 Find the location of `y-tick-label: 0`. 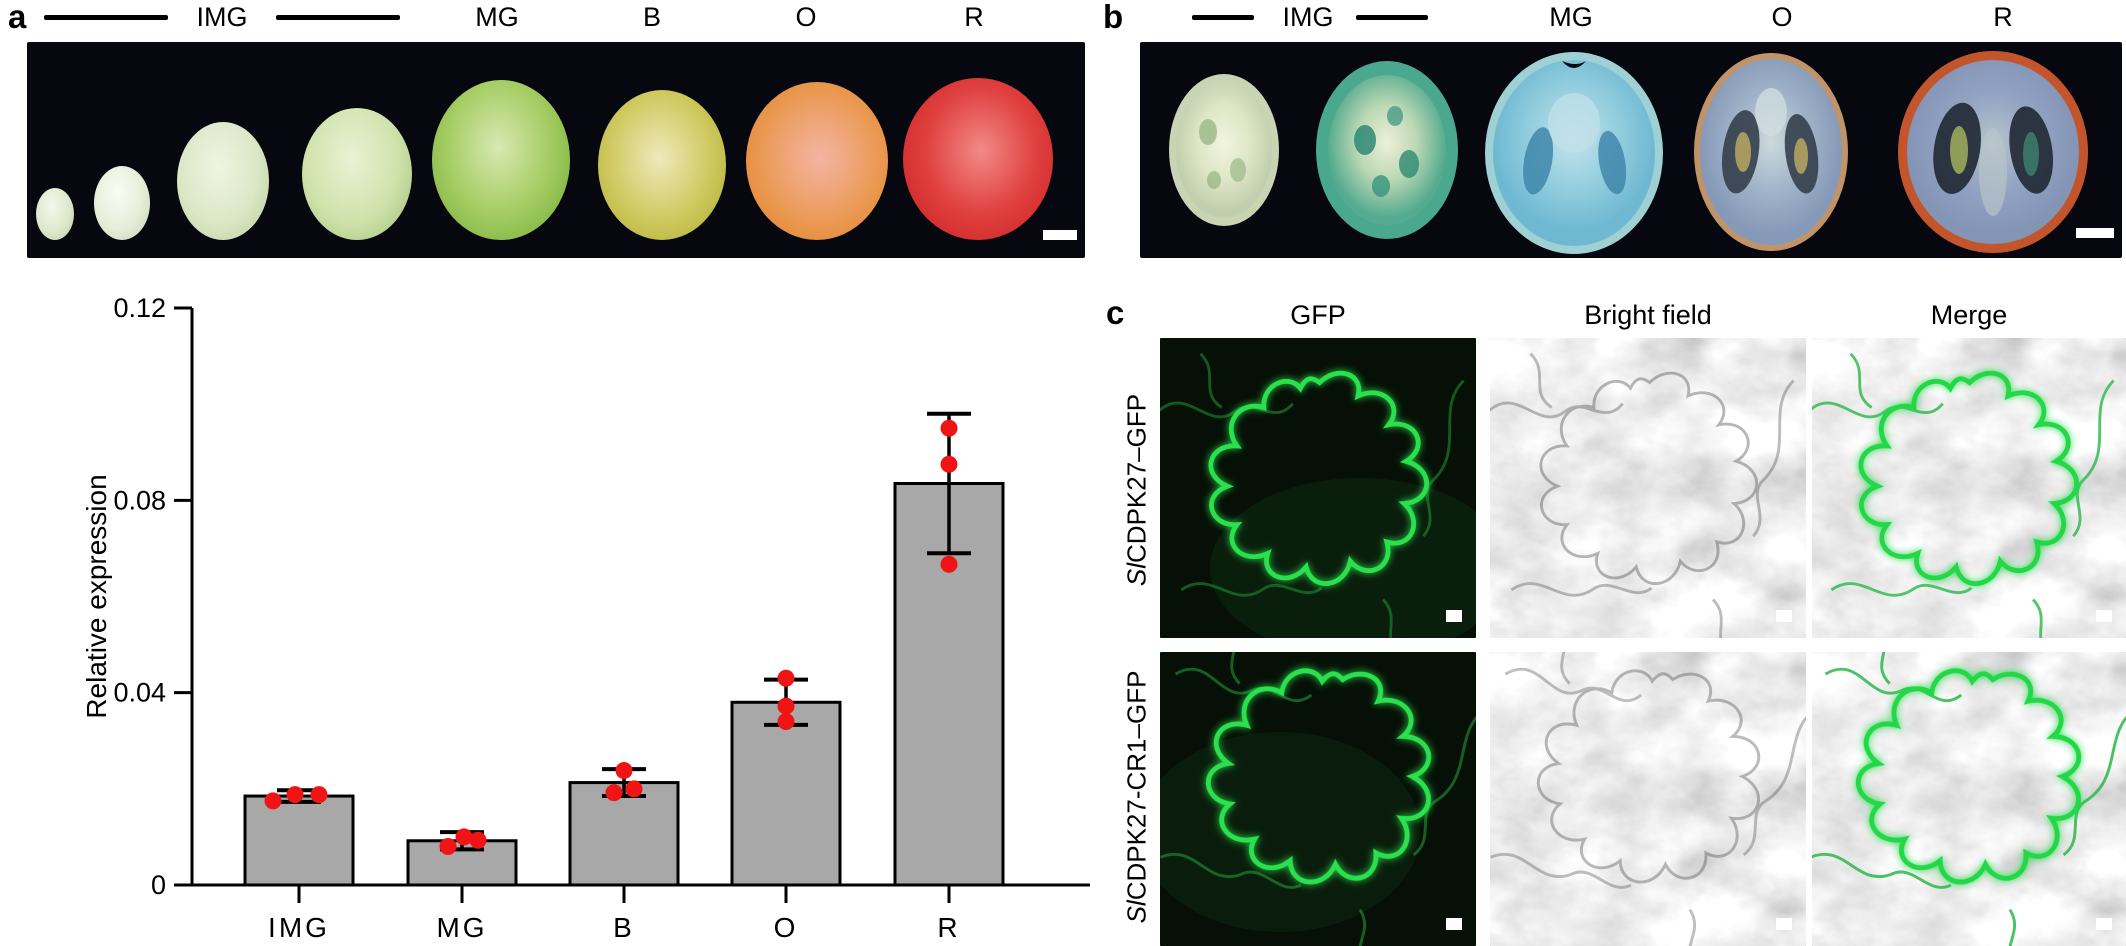

y-tick-label: 0 is located at coordinates (158, 885).